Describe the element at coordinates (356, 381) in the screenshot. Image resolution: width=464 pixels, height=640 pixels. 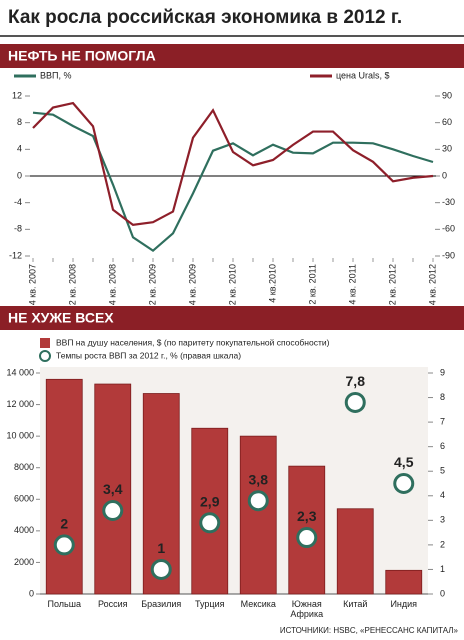
I see `data-label: 7,8` at that location.